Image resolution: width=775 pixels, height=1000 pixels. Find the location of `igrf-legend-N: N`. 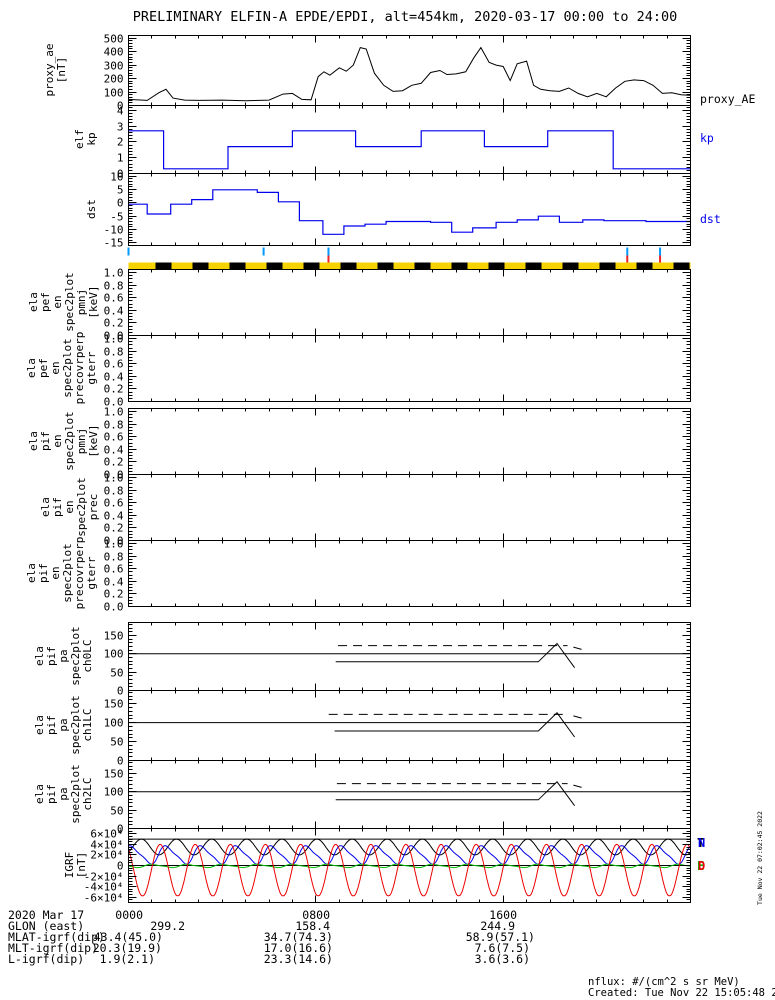

igrf-legend-N: N is located at coordinates (702, 843).